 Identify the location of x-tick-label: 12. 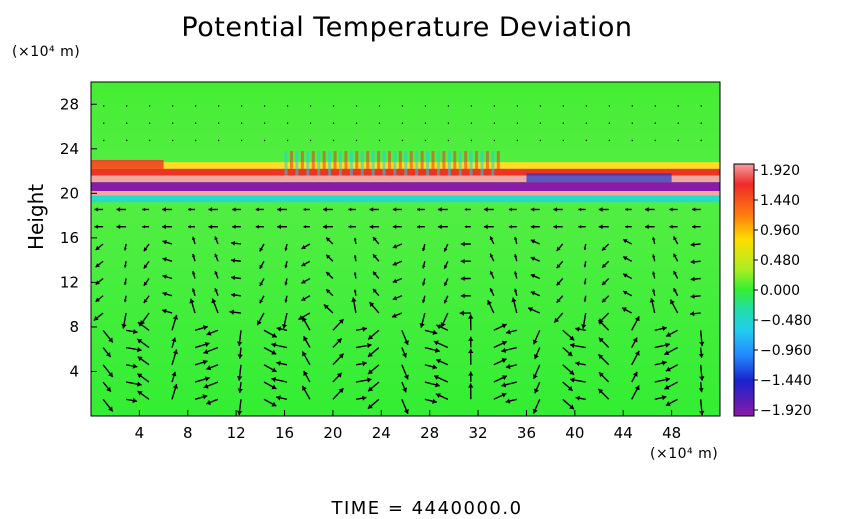
(236, 433).